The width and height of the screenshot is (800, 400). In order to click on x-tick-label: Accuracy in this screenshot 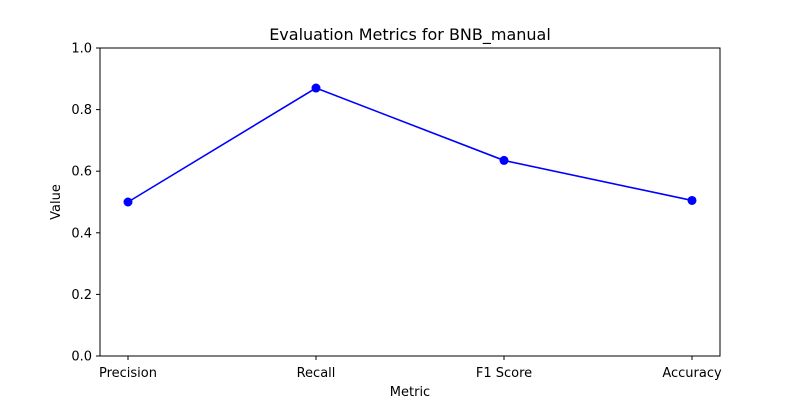, I will do `click(692, 373)`.